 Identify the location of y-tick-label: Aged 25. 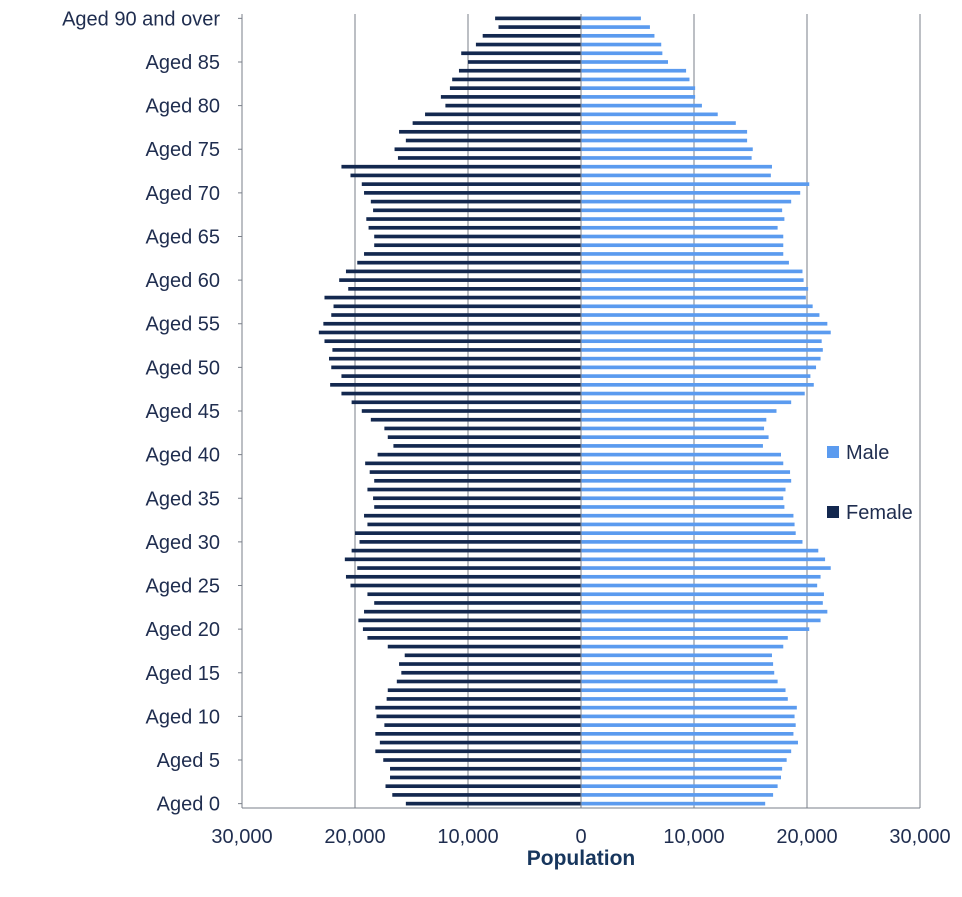
(182, 587).